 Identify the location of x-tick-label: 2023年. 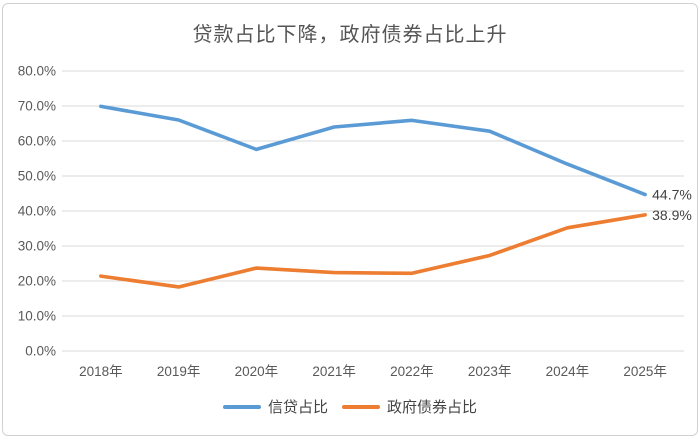
(490, 371).